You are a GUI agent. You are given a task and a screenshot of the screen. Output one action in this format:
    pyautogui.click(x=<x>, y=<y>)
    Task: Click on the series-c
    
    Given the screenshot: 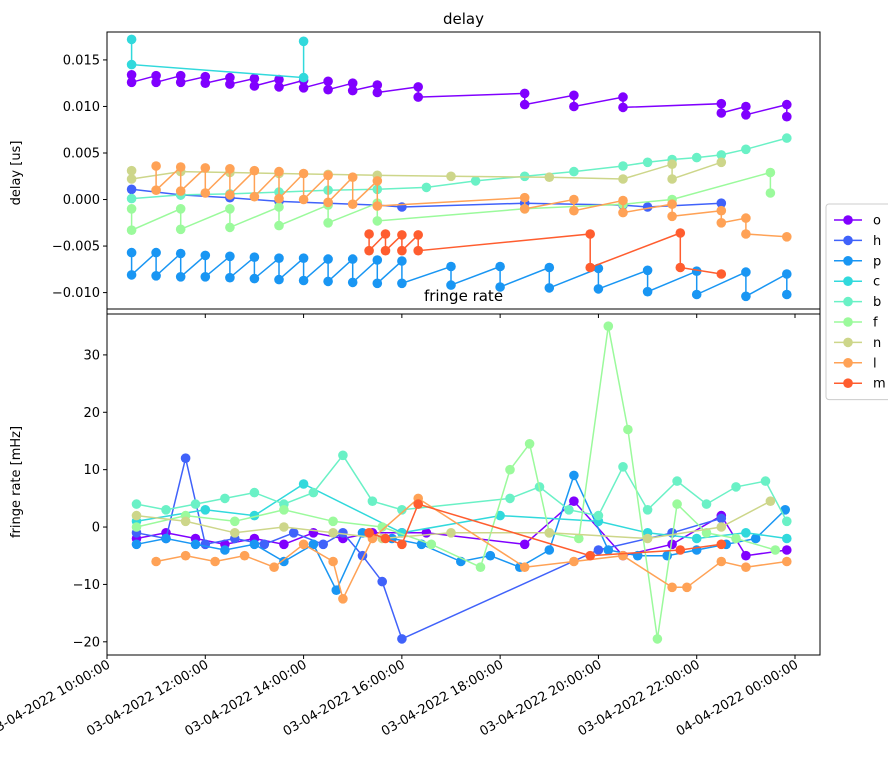 What is the action you would take?
    pyautogui.click(x=217, y=58)
    